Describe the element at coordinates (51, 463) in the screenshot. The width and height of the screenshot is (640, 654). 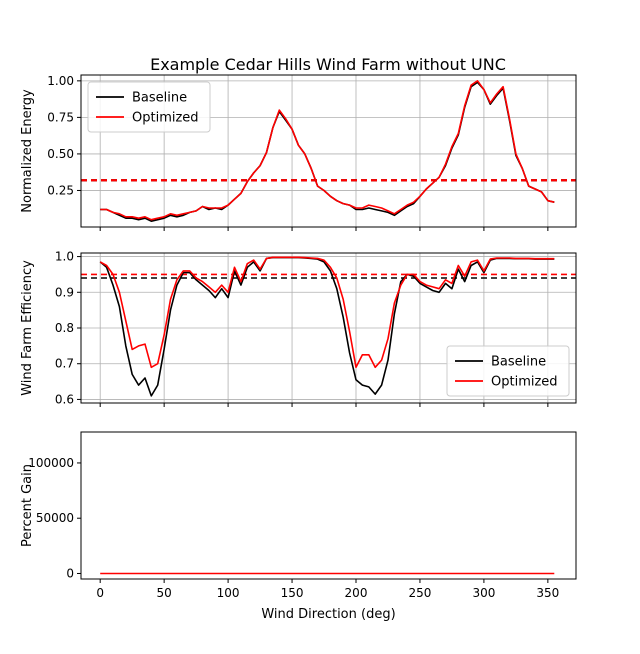
I see `y-tick-label: 100000` at that location.